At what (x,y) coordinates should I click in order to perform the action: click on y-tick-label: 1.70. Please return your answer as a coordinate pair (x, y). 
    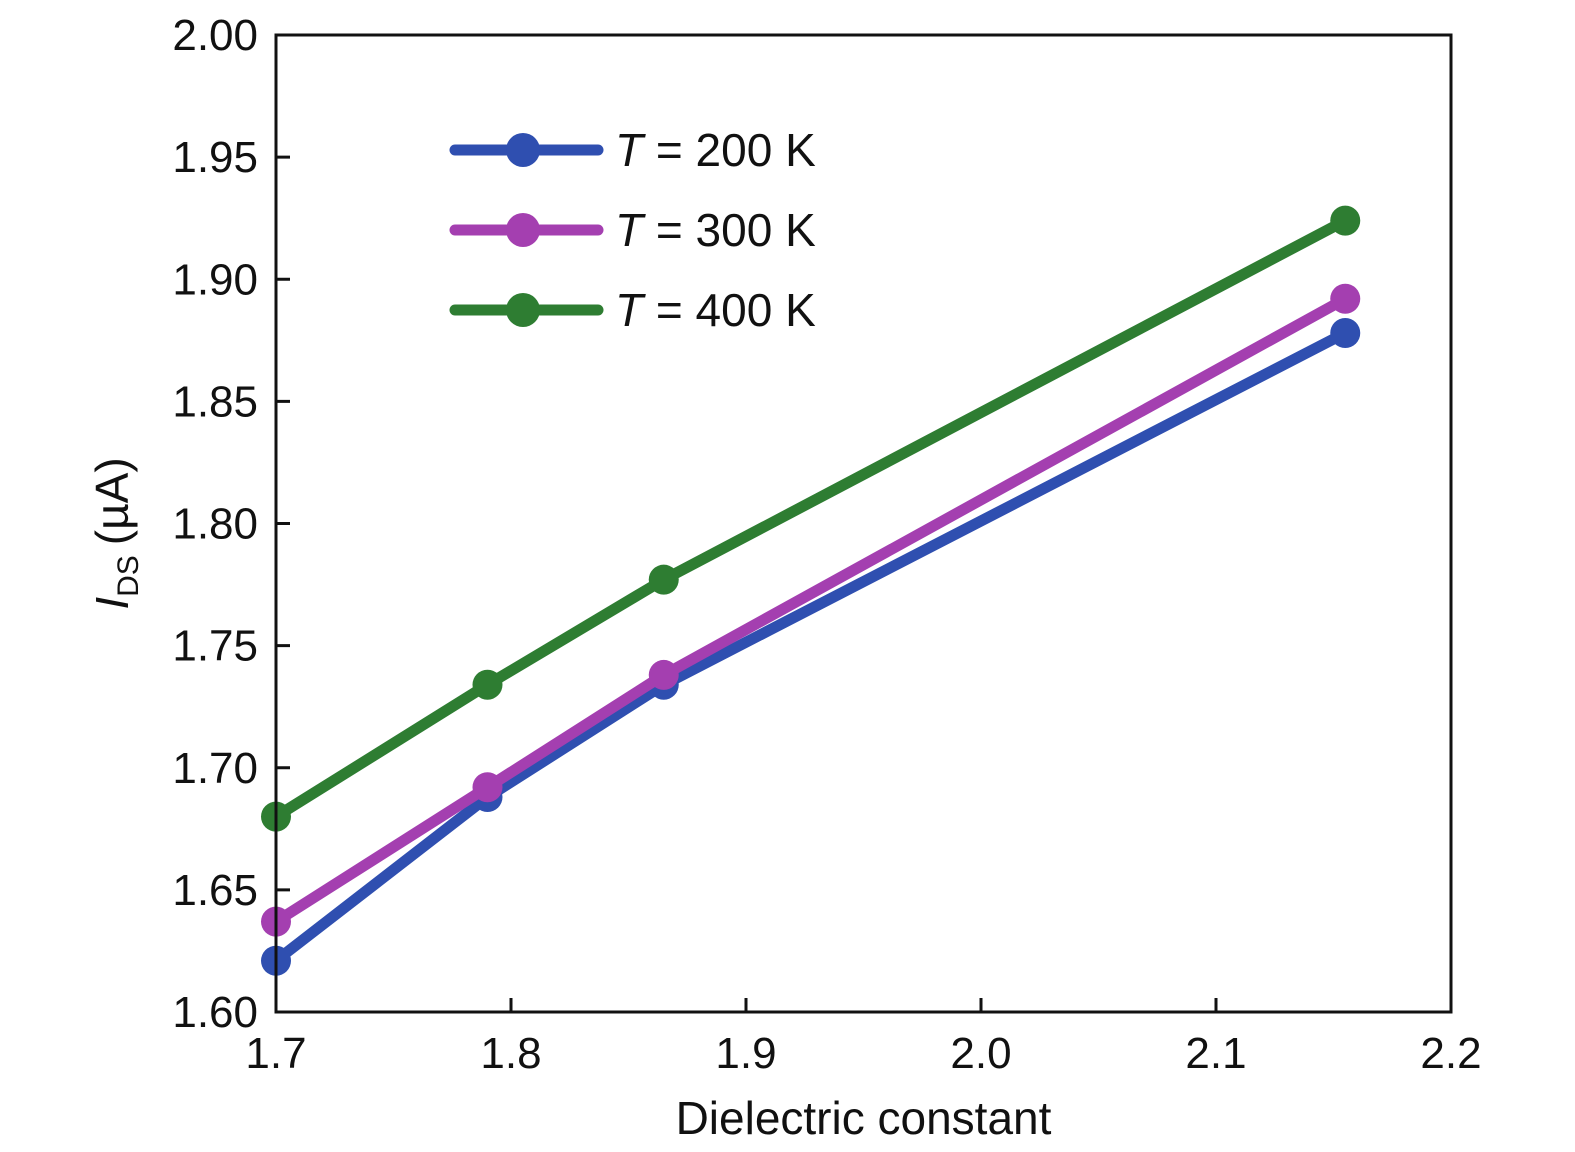
    Looking at the image, I should click on (215, 768).